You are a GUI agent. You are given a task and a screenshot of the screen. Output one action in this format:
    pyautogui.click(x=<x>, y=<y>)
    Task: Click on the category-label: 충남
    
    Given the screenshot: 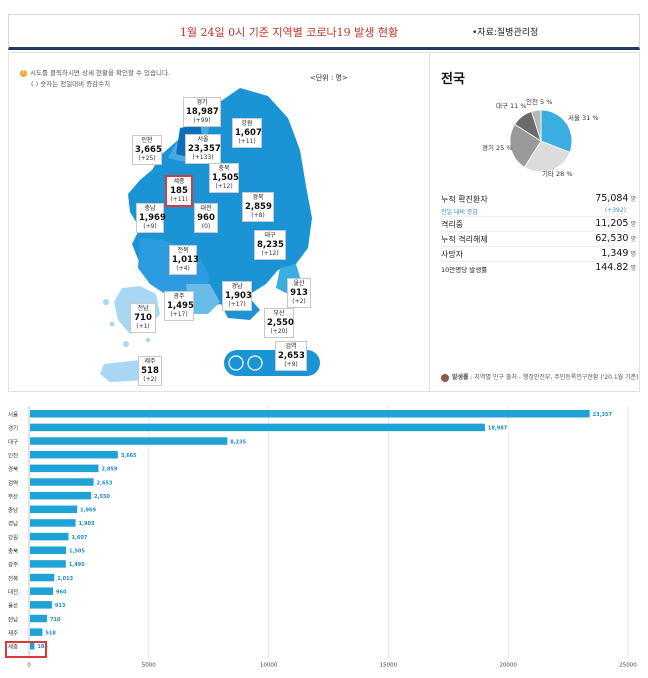 What is the action you would take?
    pyautogui.click(x=13, y=510)
    